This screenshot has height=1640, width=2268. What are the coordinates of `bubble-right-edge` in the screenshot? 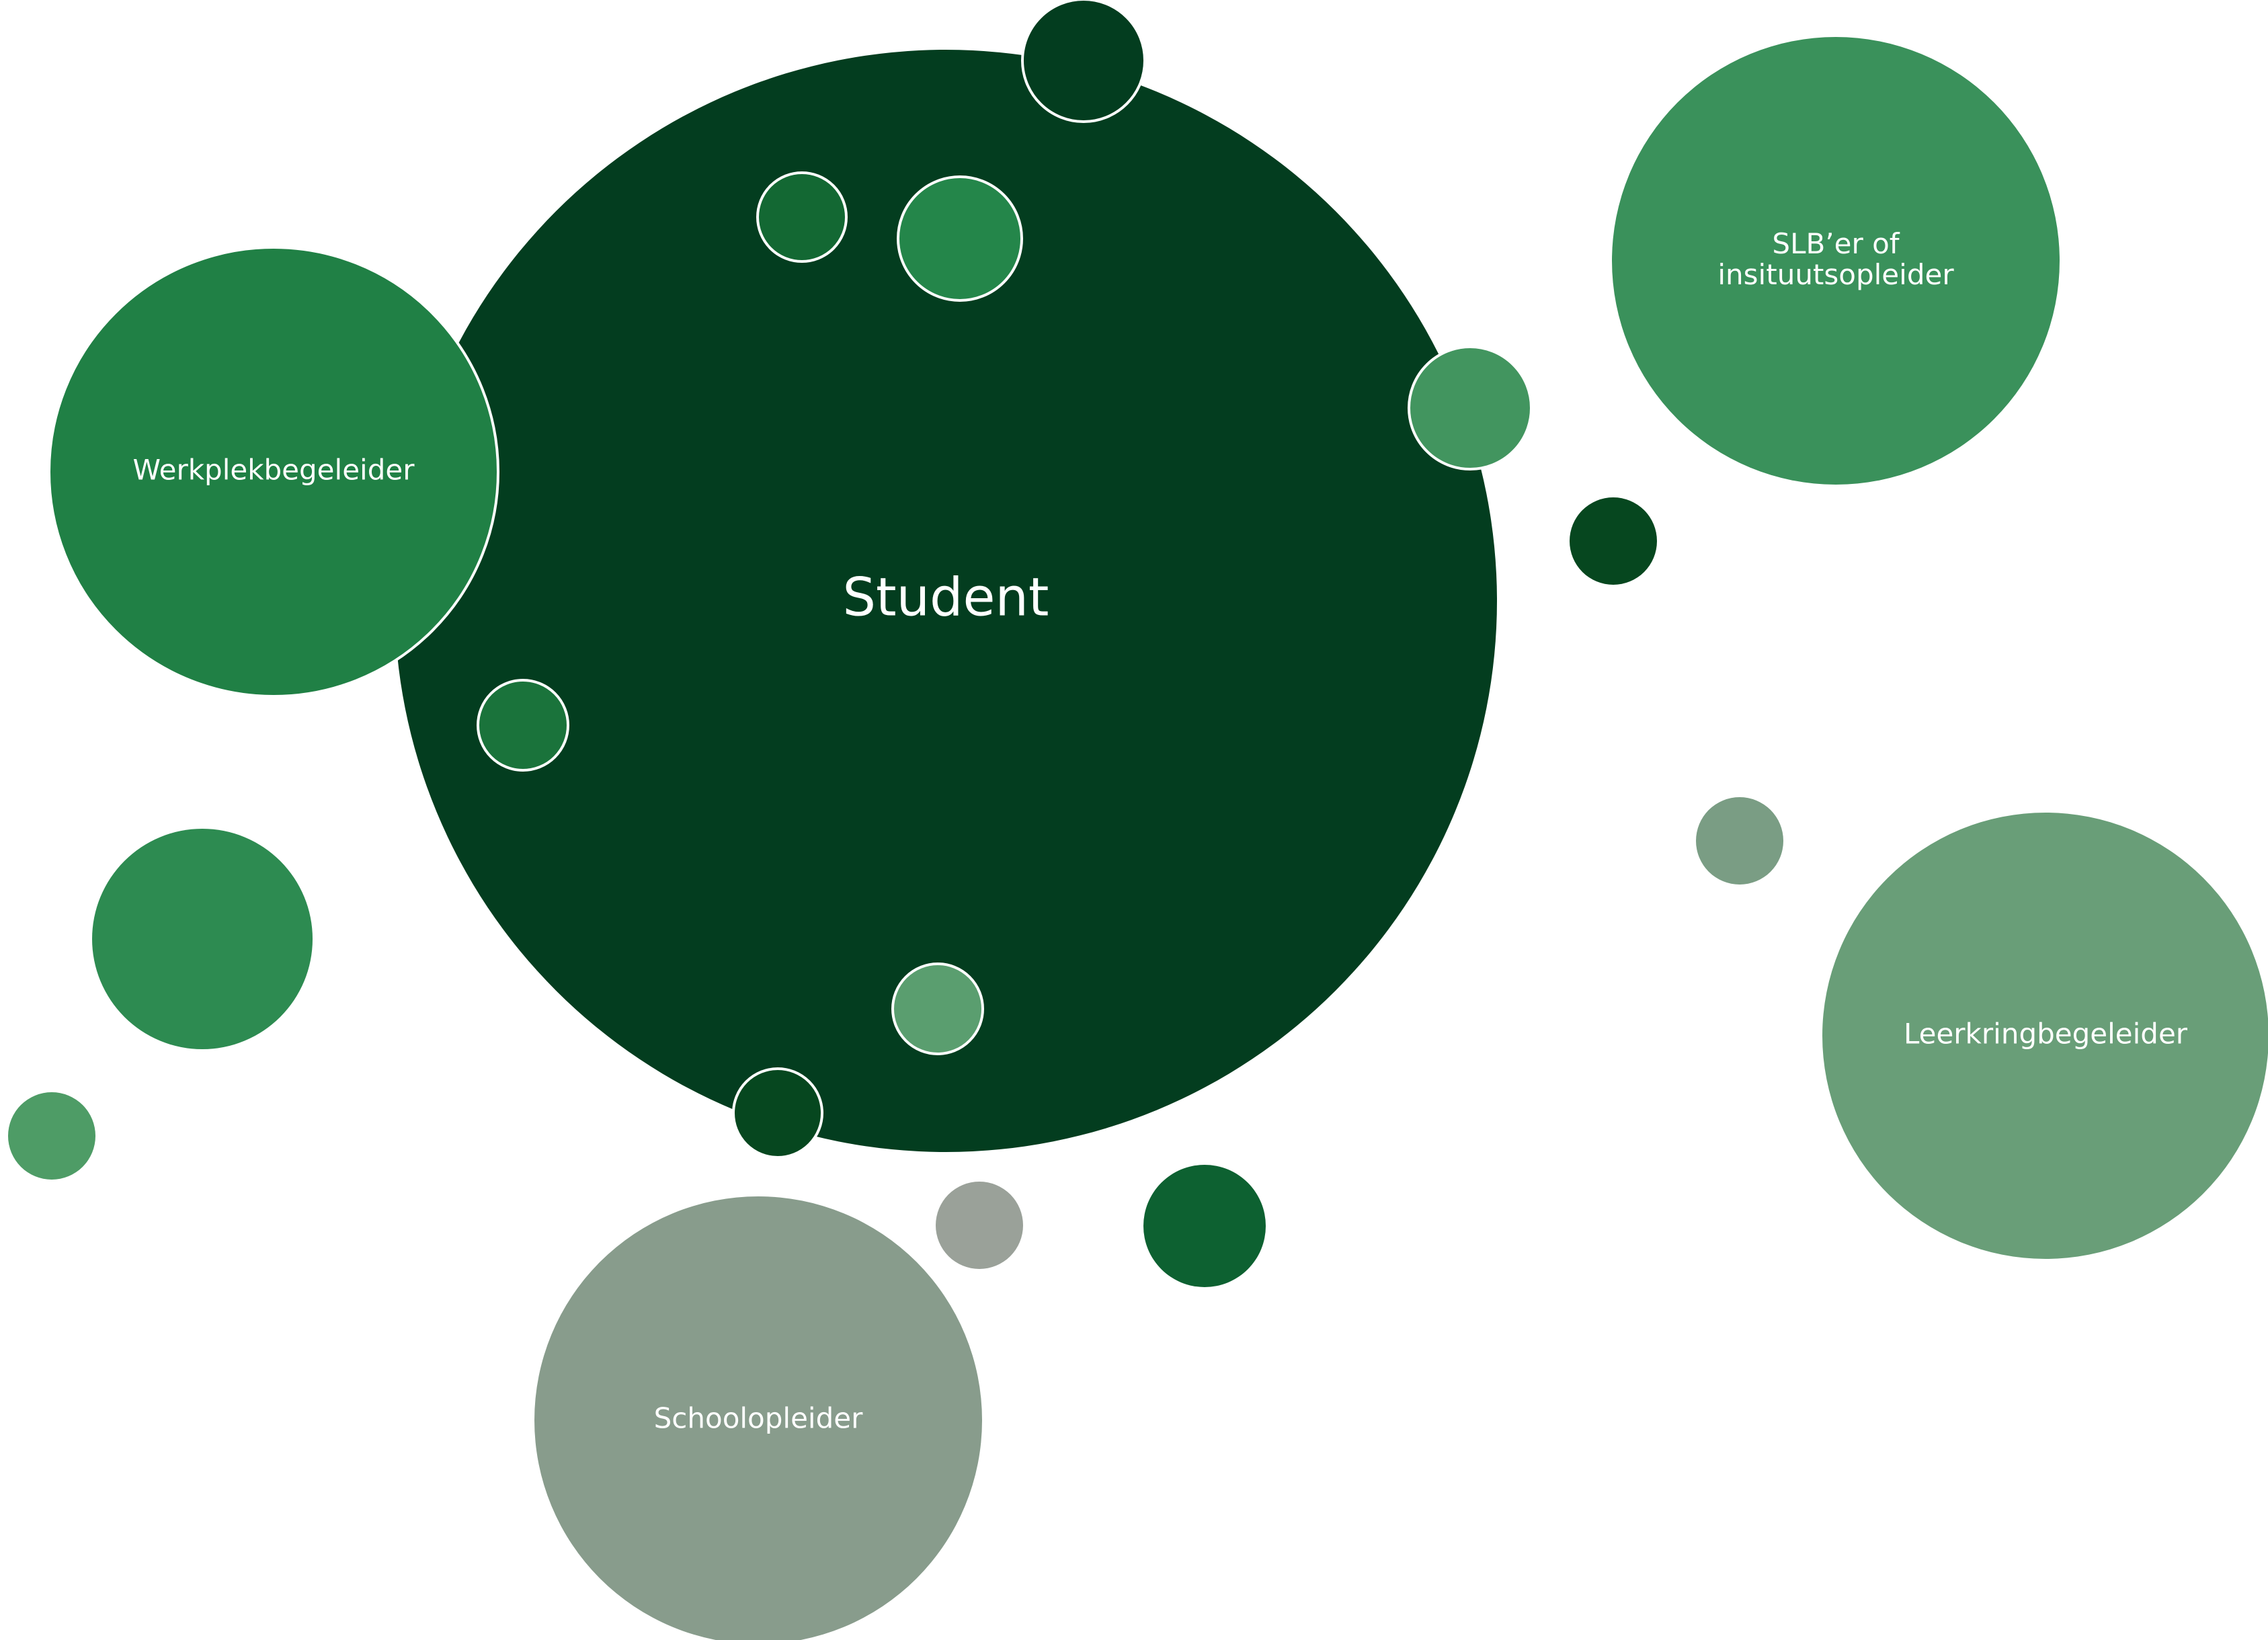 It's located at (1470, 407).